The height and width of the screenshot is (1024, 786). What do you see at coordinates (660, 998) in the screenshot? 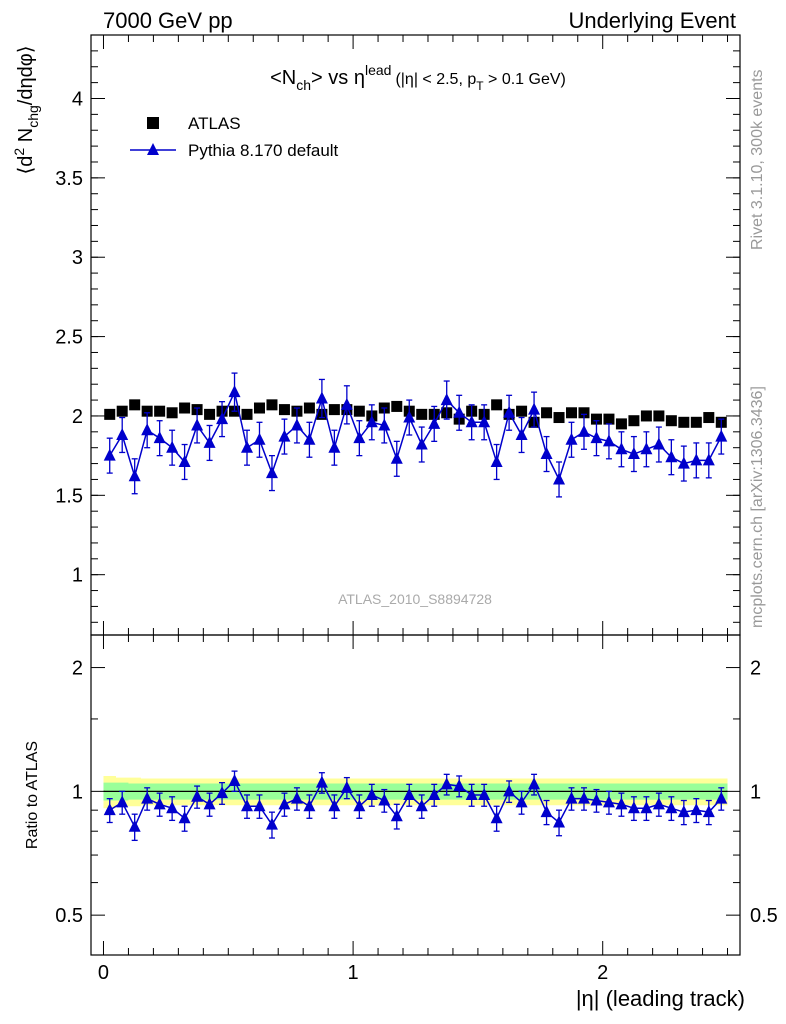
I see `xlabel: |η| (leading track)` at bounding box center [660, 998].